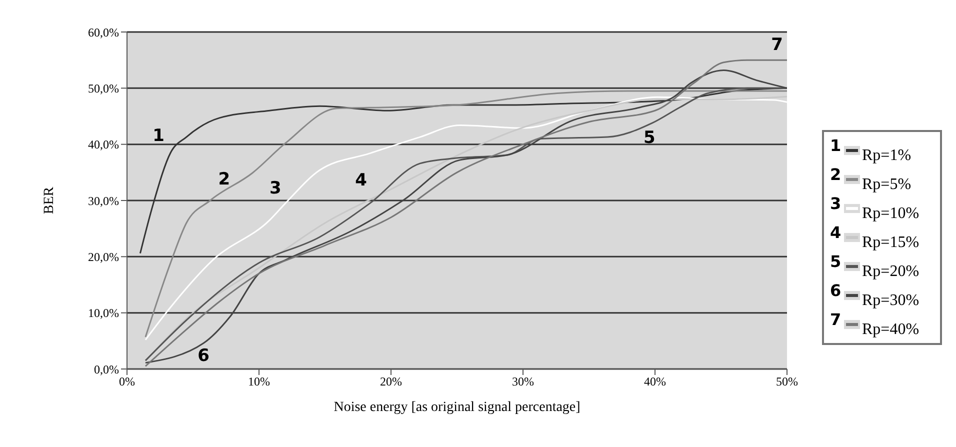  I want to click on y-tick-label: 10,0%, so click(103, 313).